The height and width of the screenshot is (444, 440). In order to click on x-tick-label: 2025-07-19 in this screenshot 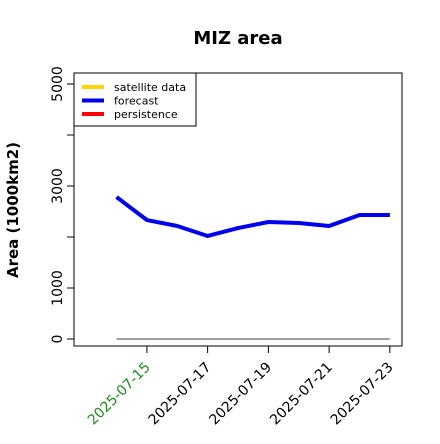, I will do `click(240, 394)`.